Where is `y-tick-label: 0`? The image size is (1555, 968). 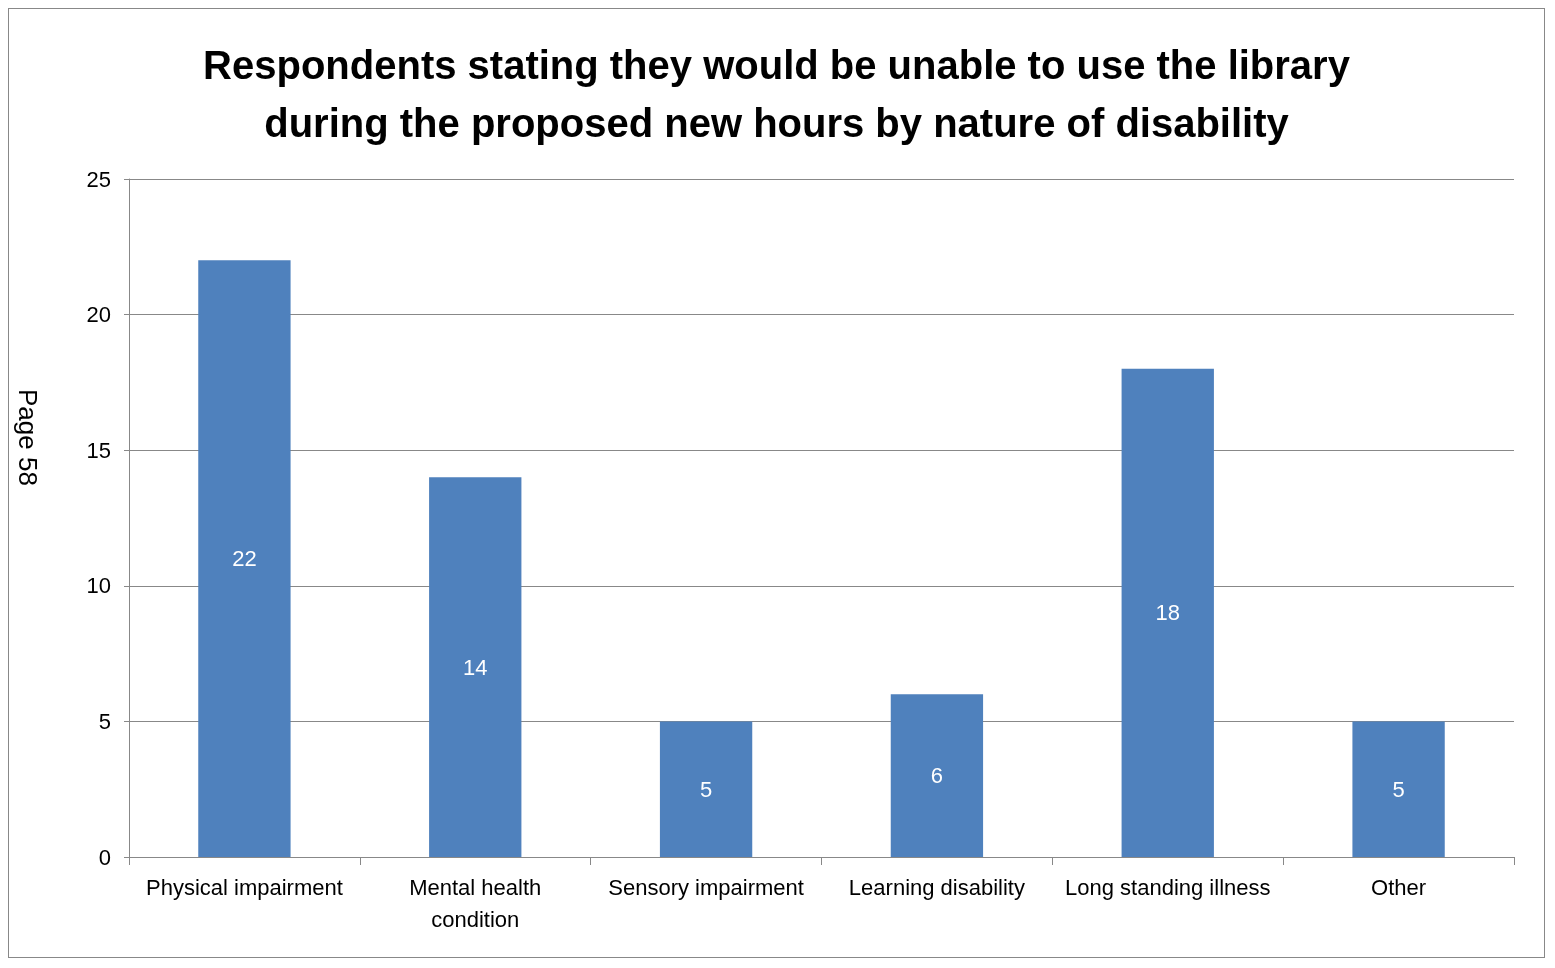
y-tick-label: 0 is located at coordinates (104, 857).